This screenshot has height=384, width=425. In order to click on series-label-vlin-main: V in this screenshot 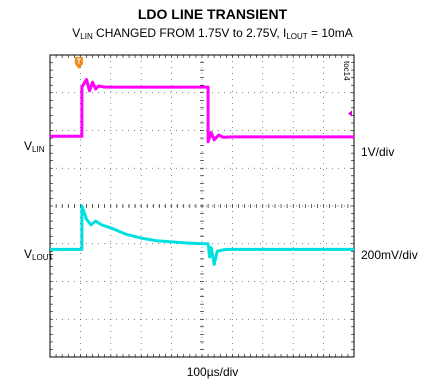, I will do `click(28, 146)`.